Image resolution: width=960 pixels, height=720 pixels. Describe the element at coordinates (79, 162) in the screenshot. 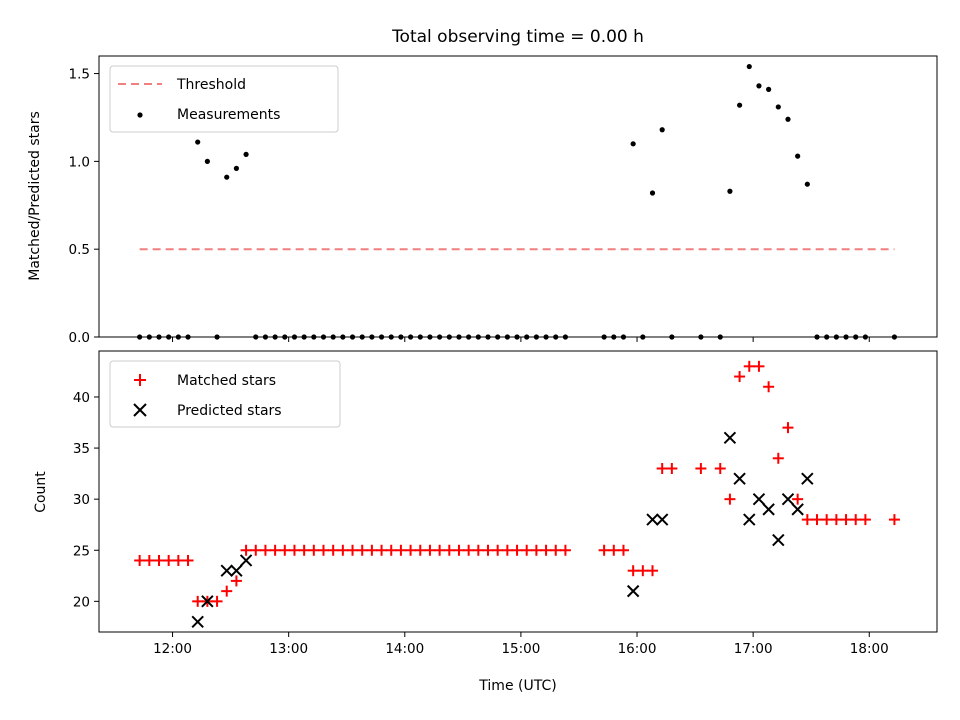

I see `y-tick-label: 1.0` at that location.